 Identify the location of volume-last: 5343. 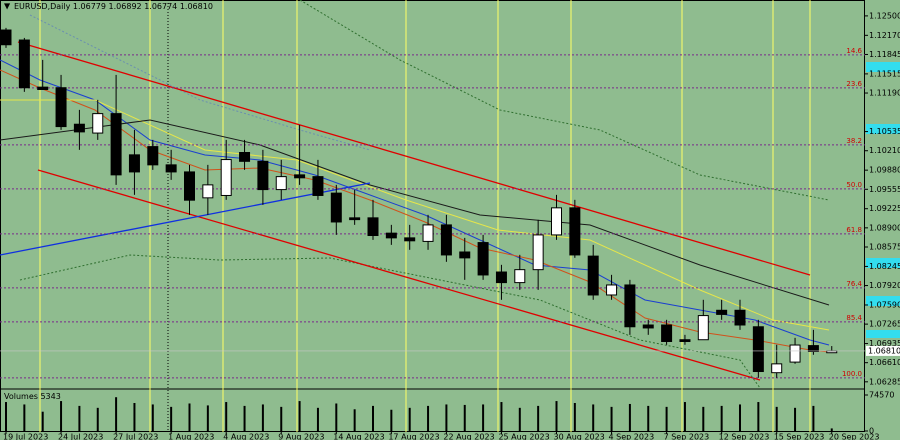
(50, 396).